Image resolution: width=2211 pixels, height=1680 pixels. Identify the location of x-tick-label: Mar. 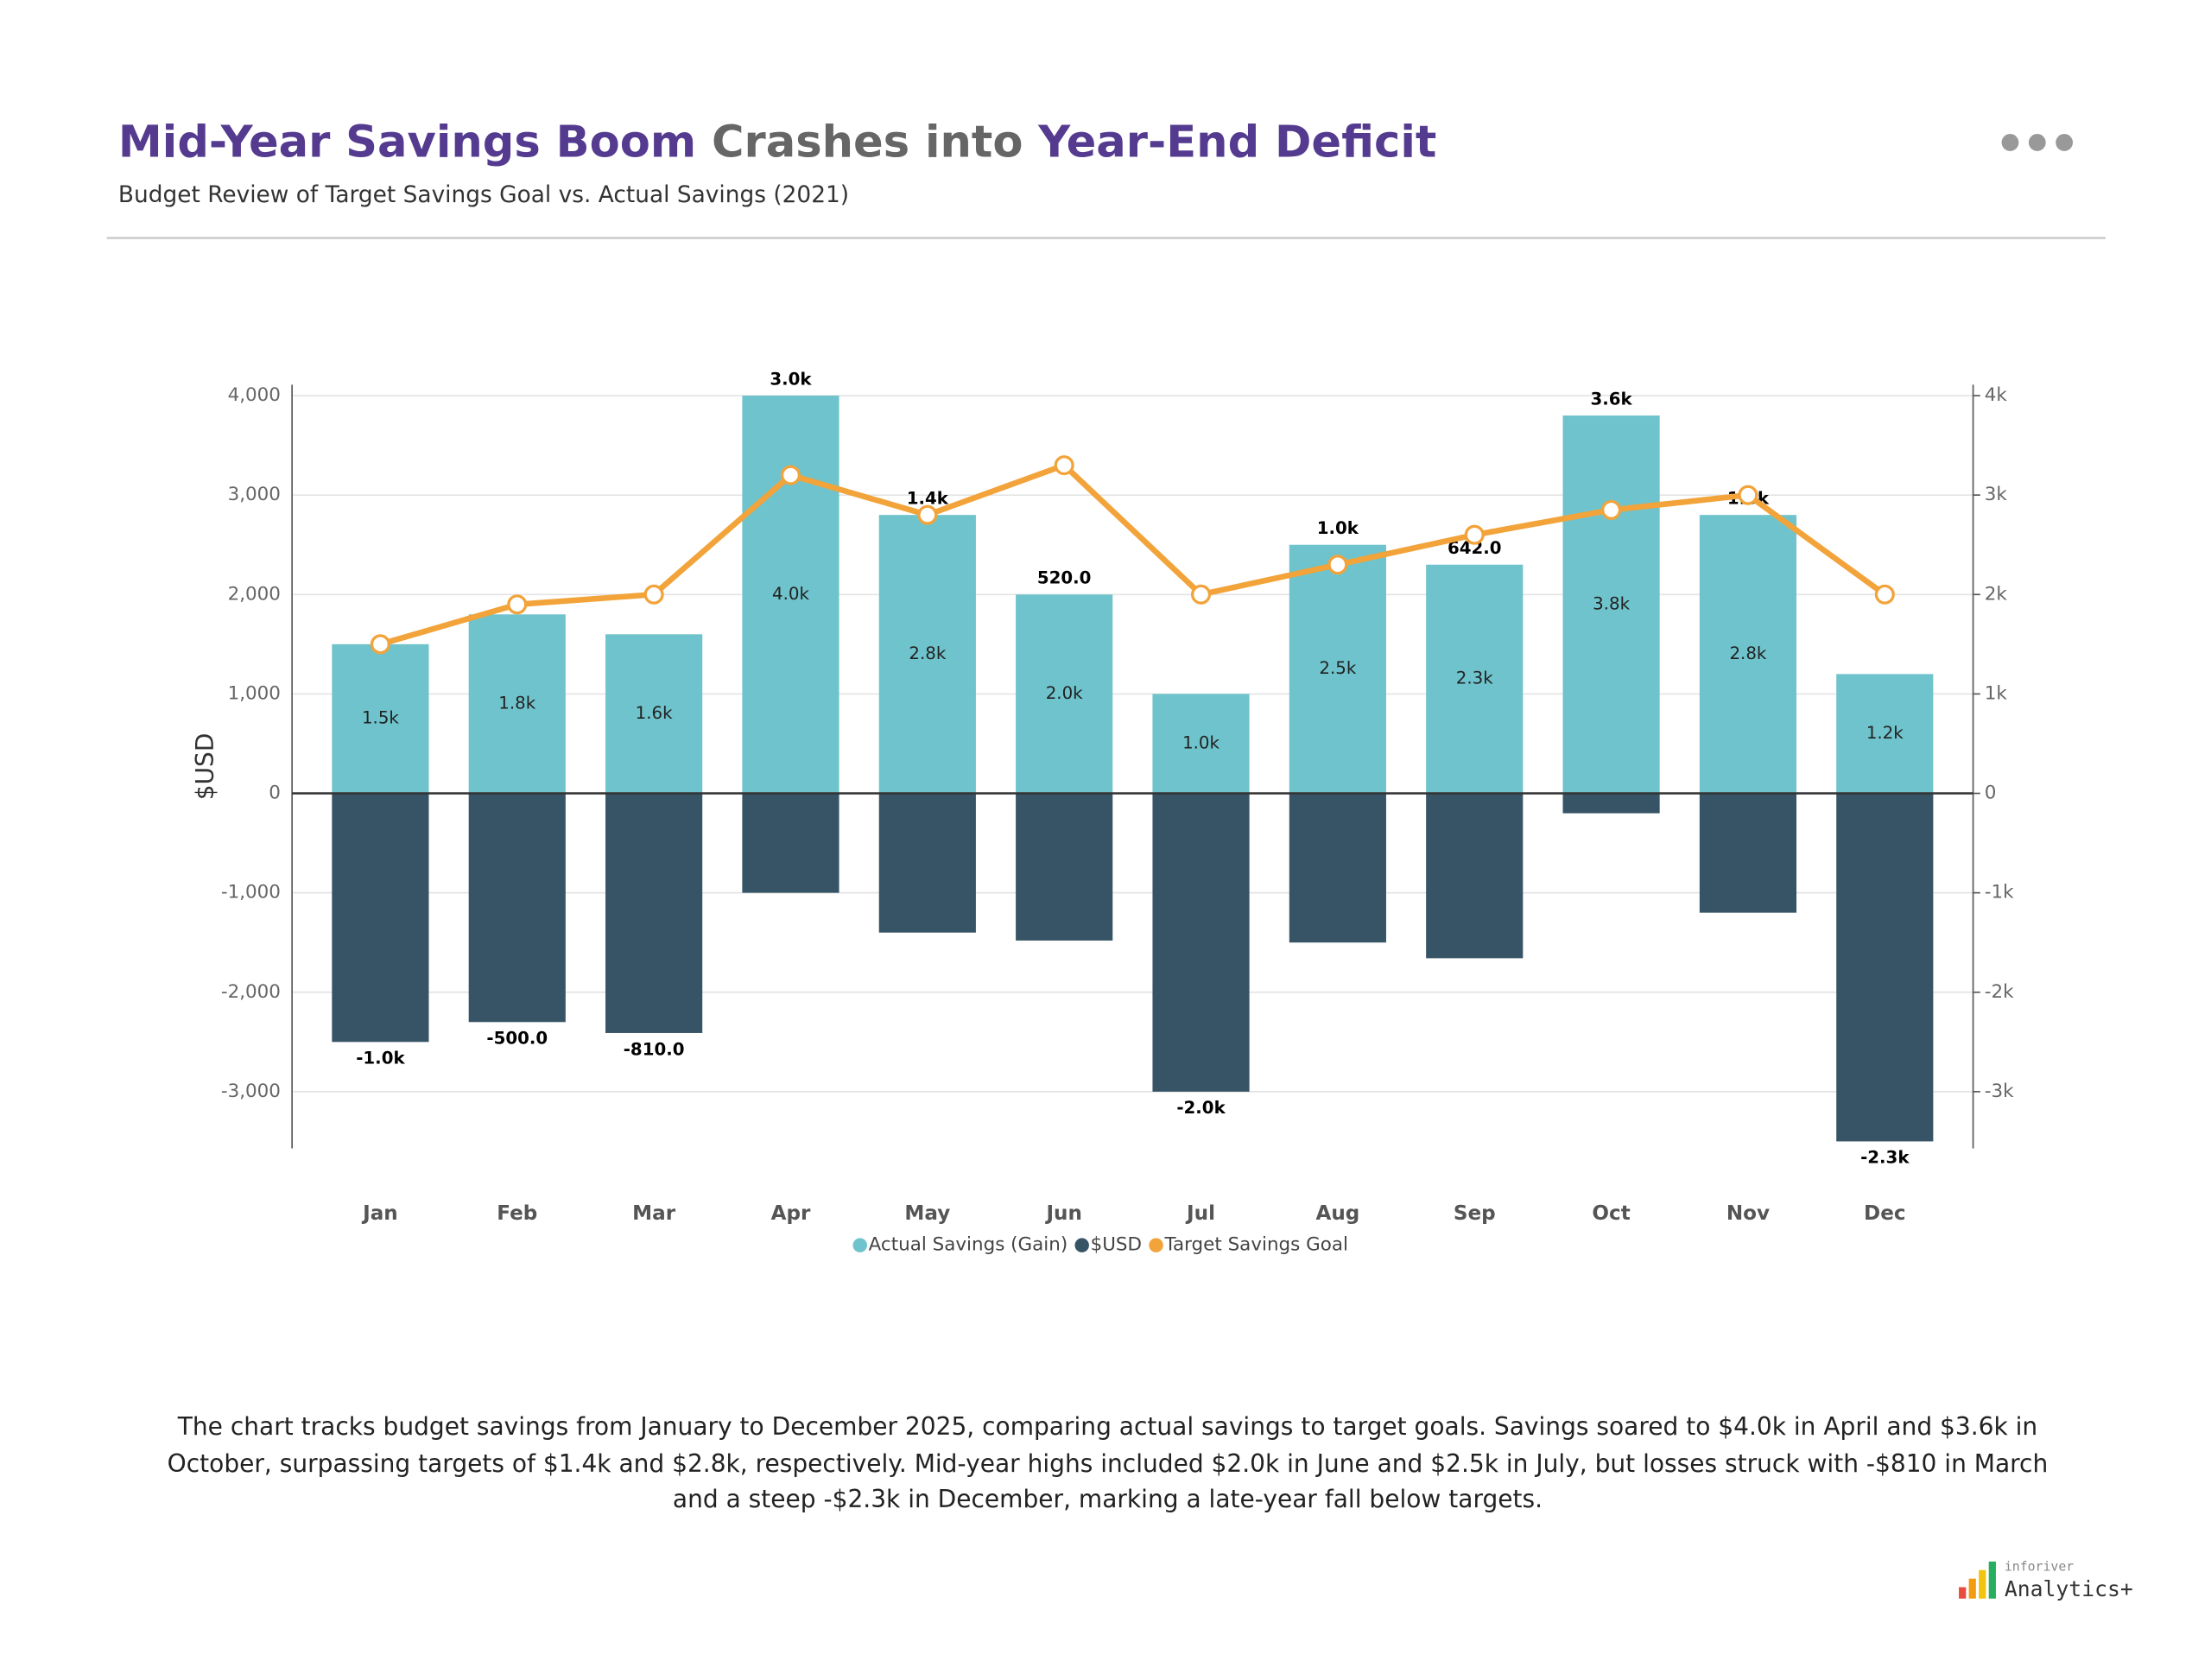
(654, 1213).